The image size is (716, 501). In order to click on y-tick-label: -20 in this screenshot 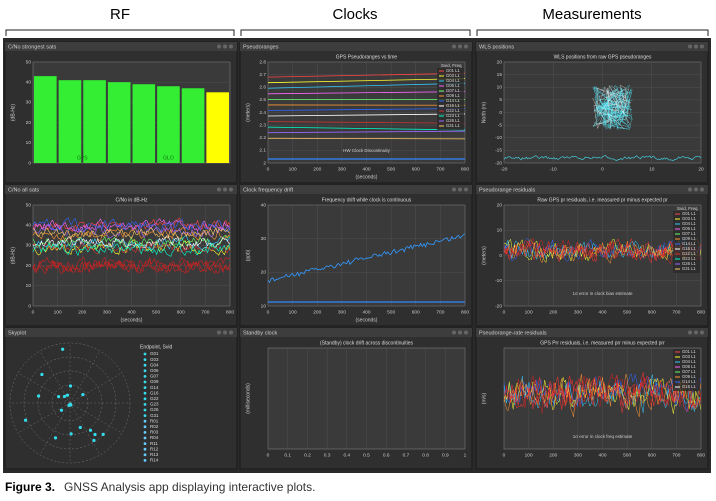, I will do `click(498, 306)`.